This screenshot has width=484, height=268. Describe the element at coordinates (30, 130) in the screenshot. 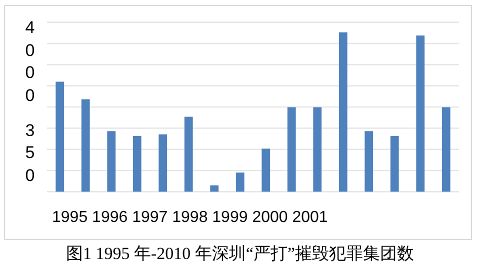

I see `text: 3` at that location.